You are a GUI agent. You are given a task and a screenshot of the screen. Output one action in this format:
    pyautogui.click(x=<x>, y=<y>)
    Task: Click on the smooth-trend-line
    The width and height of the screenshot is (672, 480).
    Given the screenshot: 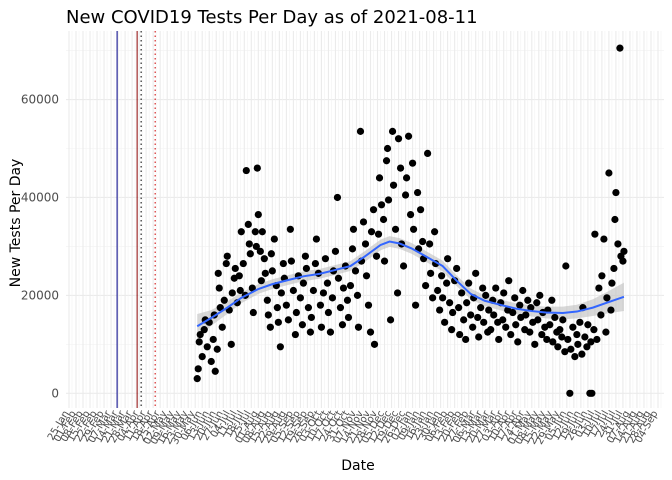 What is the action you would take?
    pyautogui.click(x=410, y=284)
    